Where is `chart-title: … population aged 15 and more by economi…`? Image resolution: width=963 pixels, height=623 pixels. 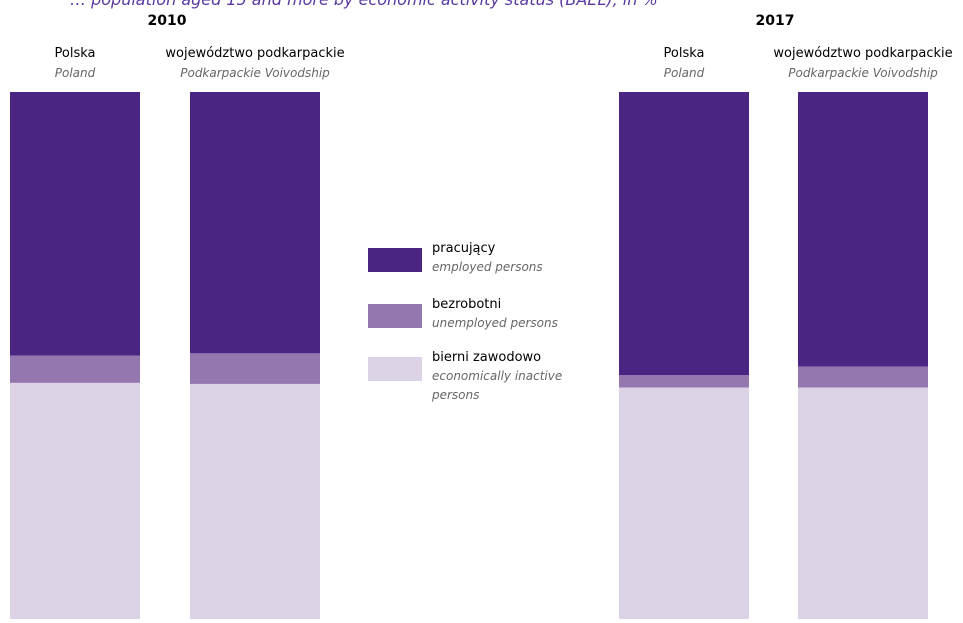 chart-title: … population aged 15 and more by economi… is located at coordinates (364, 4).